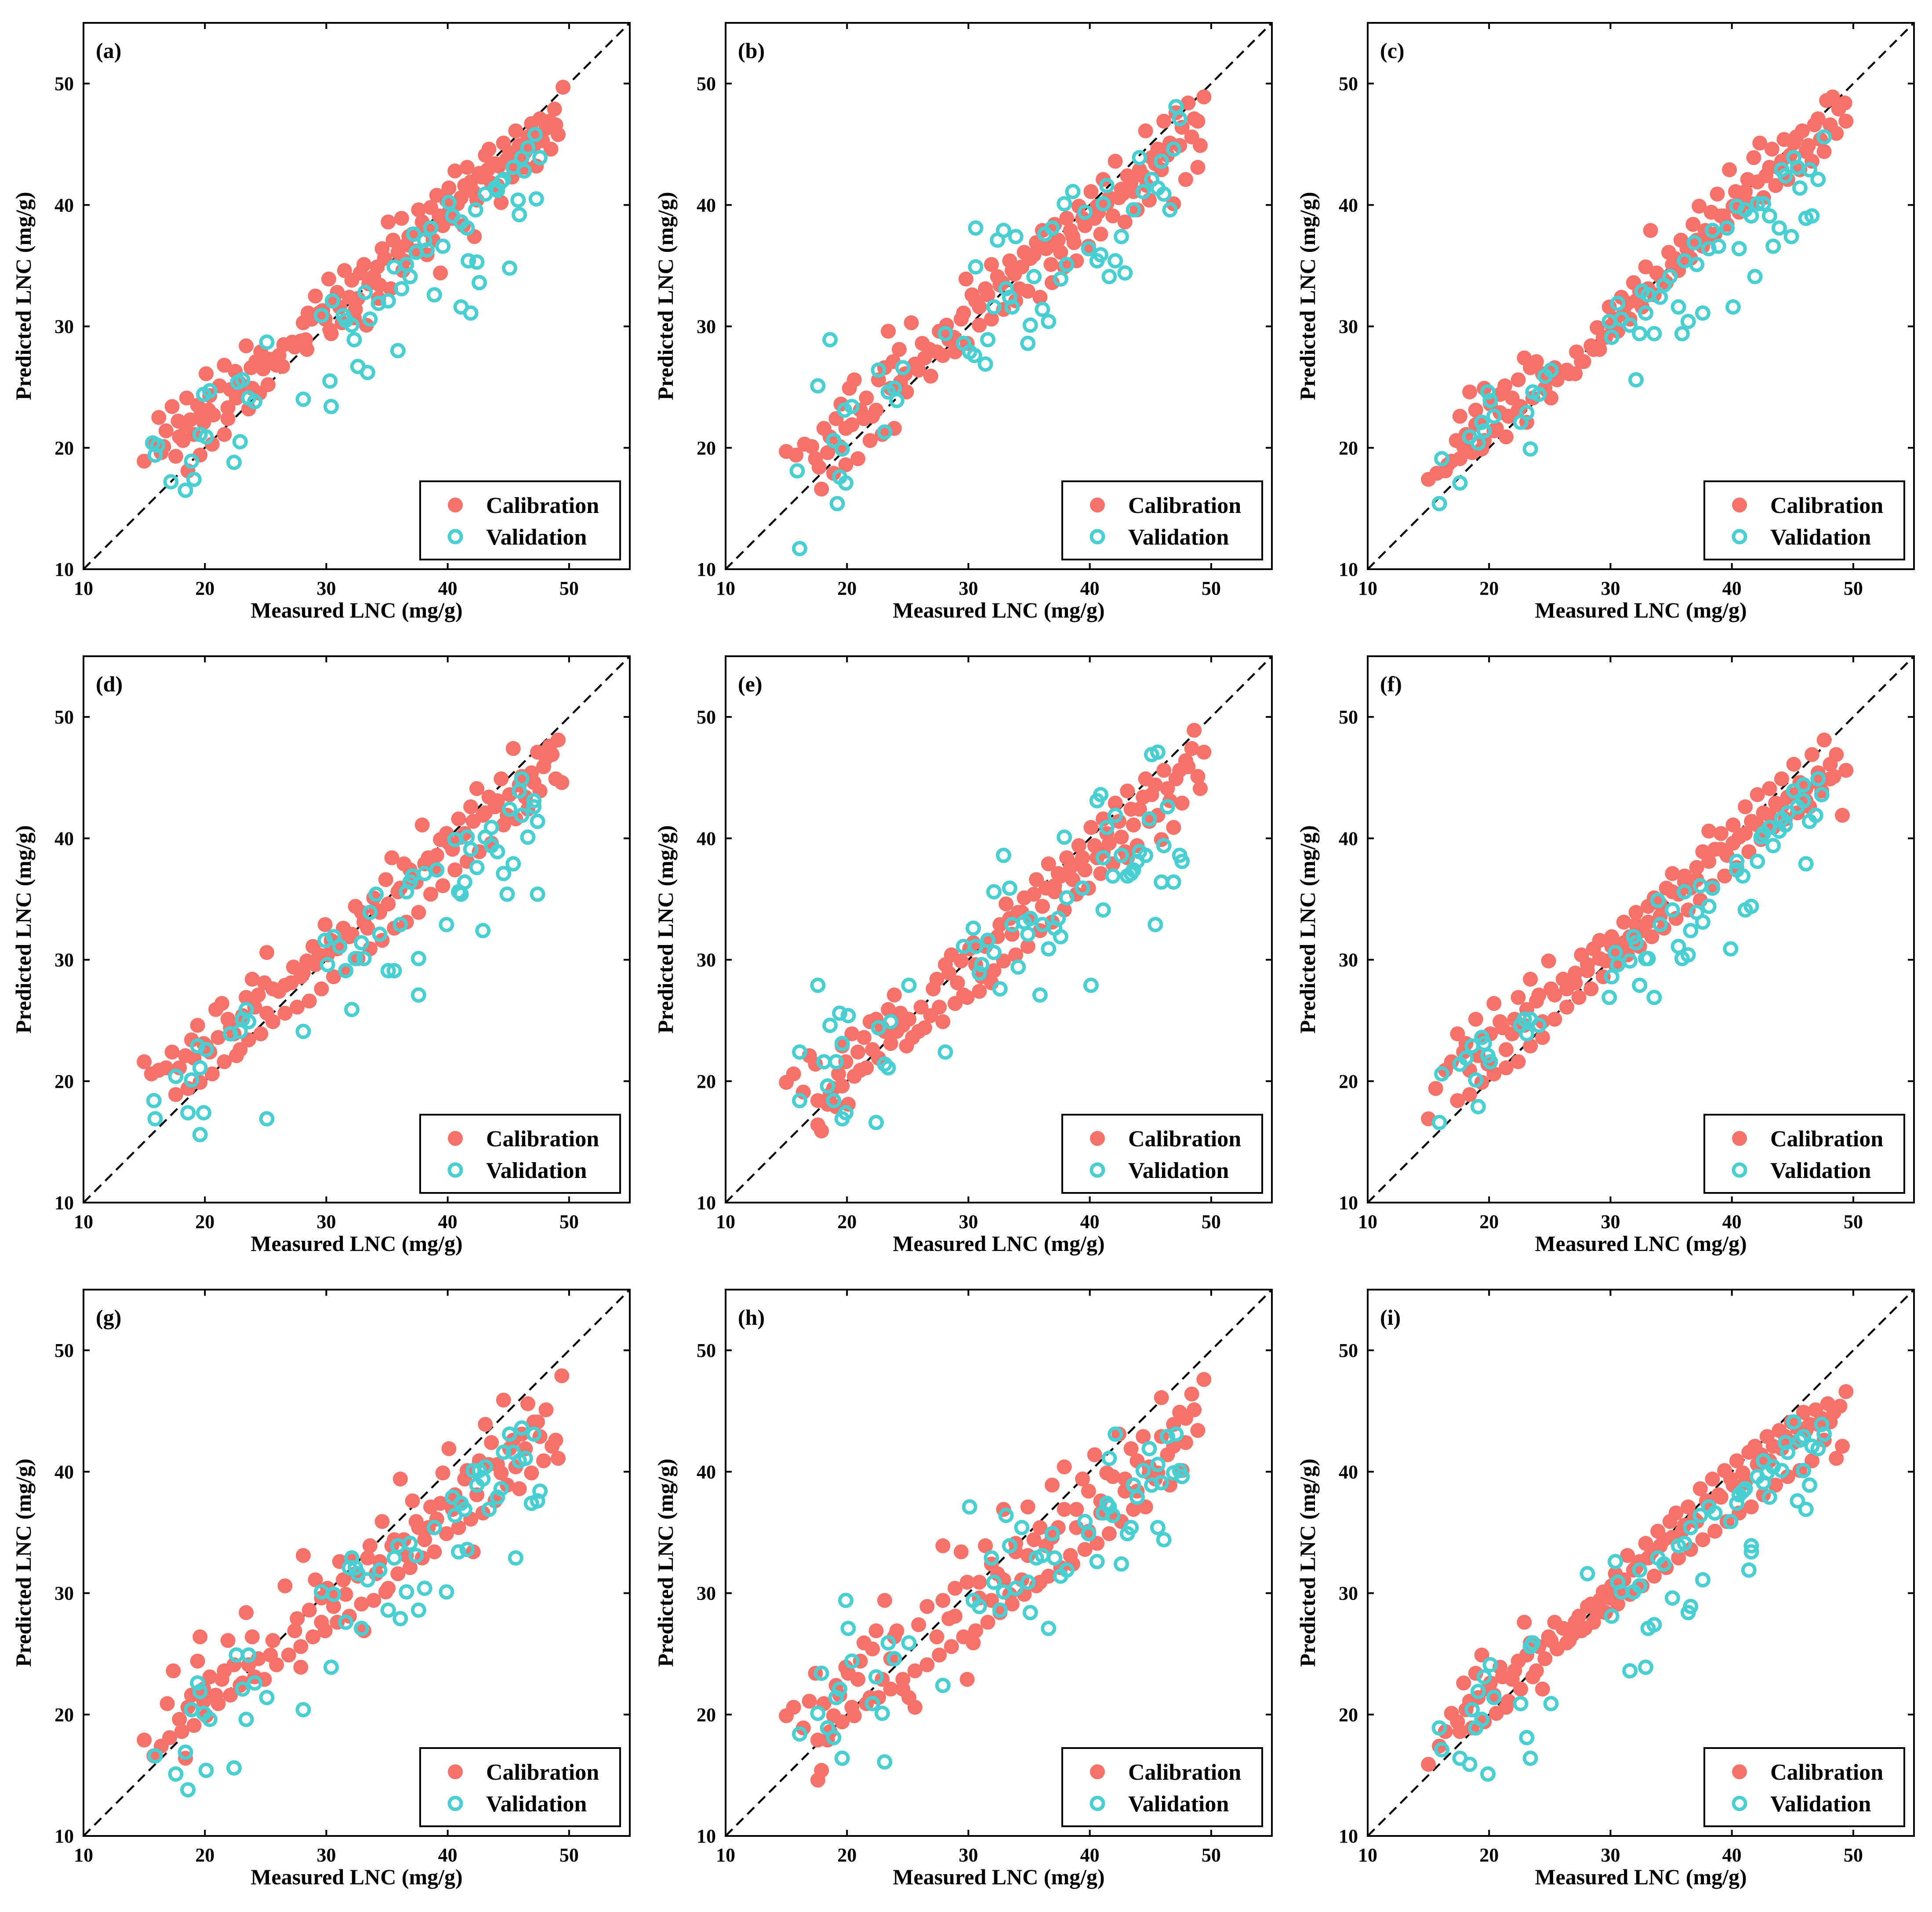 Image resolution: width=1932 pixels, height=1912 pixels. What do you see at coordinates (1853, 1855) in the screenshot?
I see `x-tick-label: 50` at bounding box center [1853, 1855].